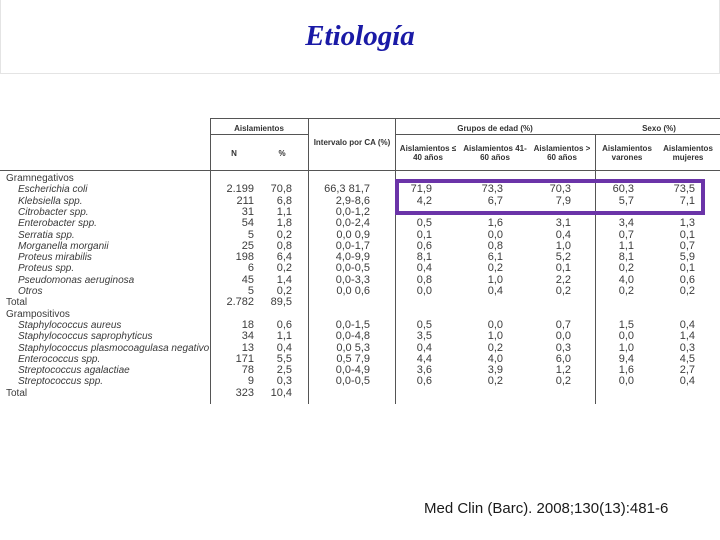 The width and height of the screenshot is (720, 540). Describe the element at coordinates (563, 223) in the screenshot. I see `cell-c: 3,1` at that location.